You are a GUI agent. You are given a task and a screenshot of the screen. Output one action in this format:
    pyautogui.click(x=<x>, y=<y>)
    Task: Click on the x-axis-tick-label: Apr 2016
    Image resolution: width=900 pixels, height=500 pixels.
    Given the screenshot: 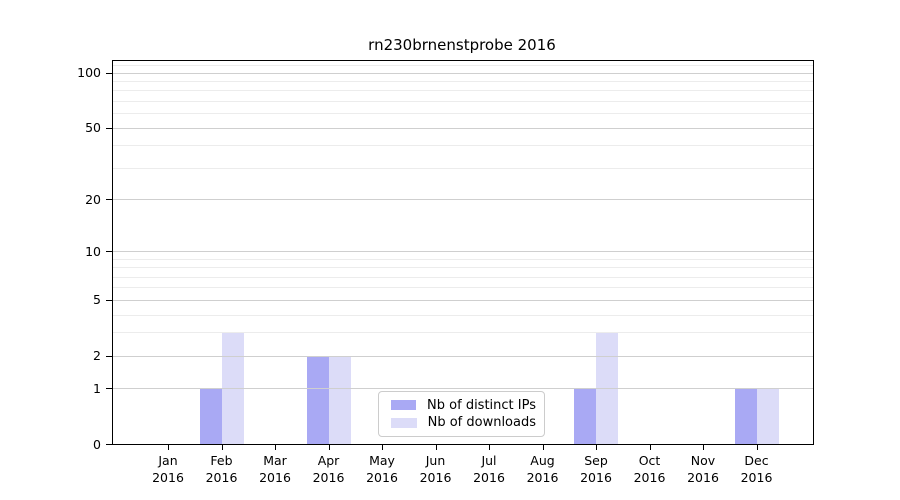 What is the action you would take?
    pyautogui.click(x=329, y=469)
    